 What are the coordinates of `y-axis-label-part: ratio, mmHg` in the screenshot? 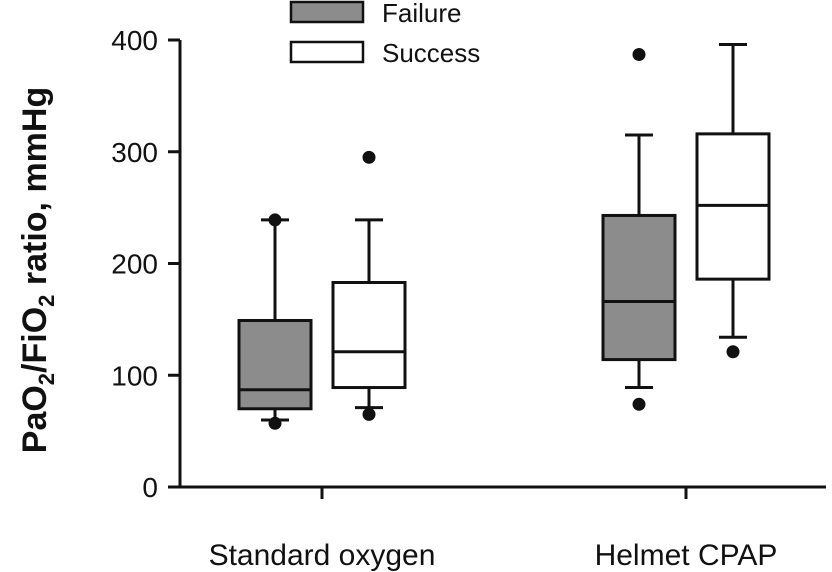 It's located at (35, 191).